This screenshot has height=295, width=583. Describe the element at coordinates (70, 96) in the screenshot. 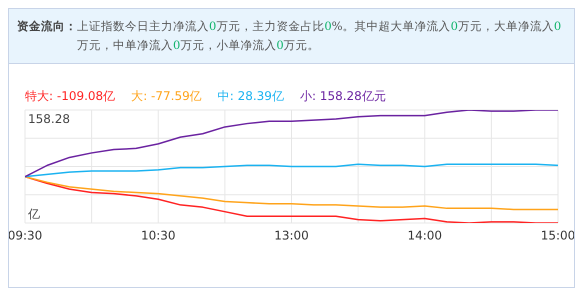

I see `text: 特大: -109.08亿` at that location.